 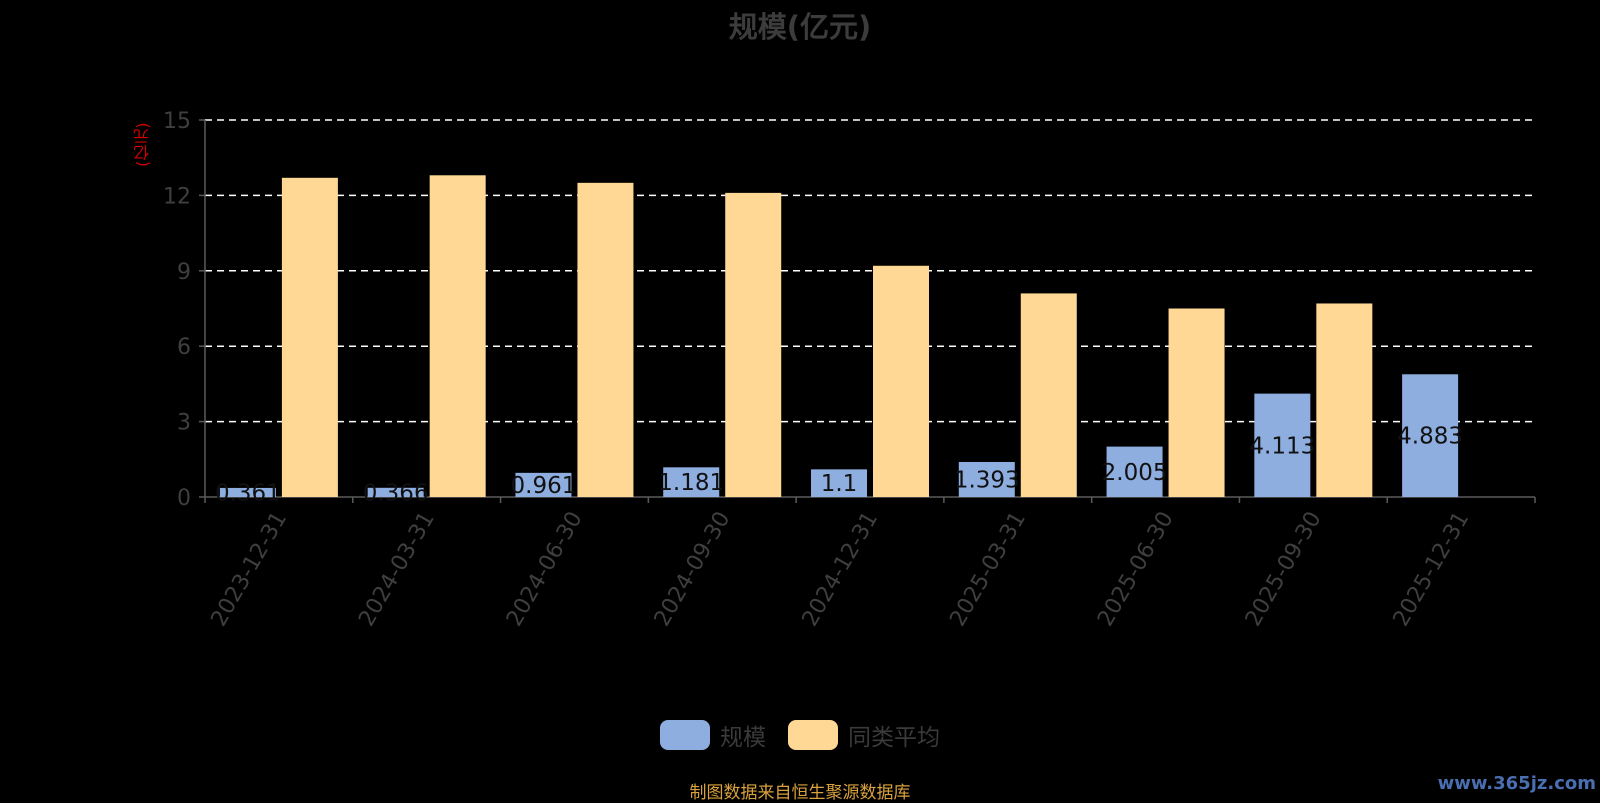 I want to click on x-tick-label: 2024-12-31, so click(x=841, y=569).